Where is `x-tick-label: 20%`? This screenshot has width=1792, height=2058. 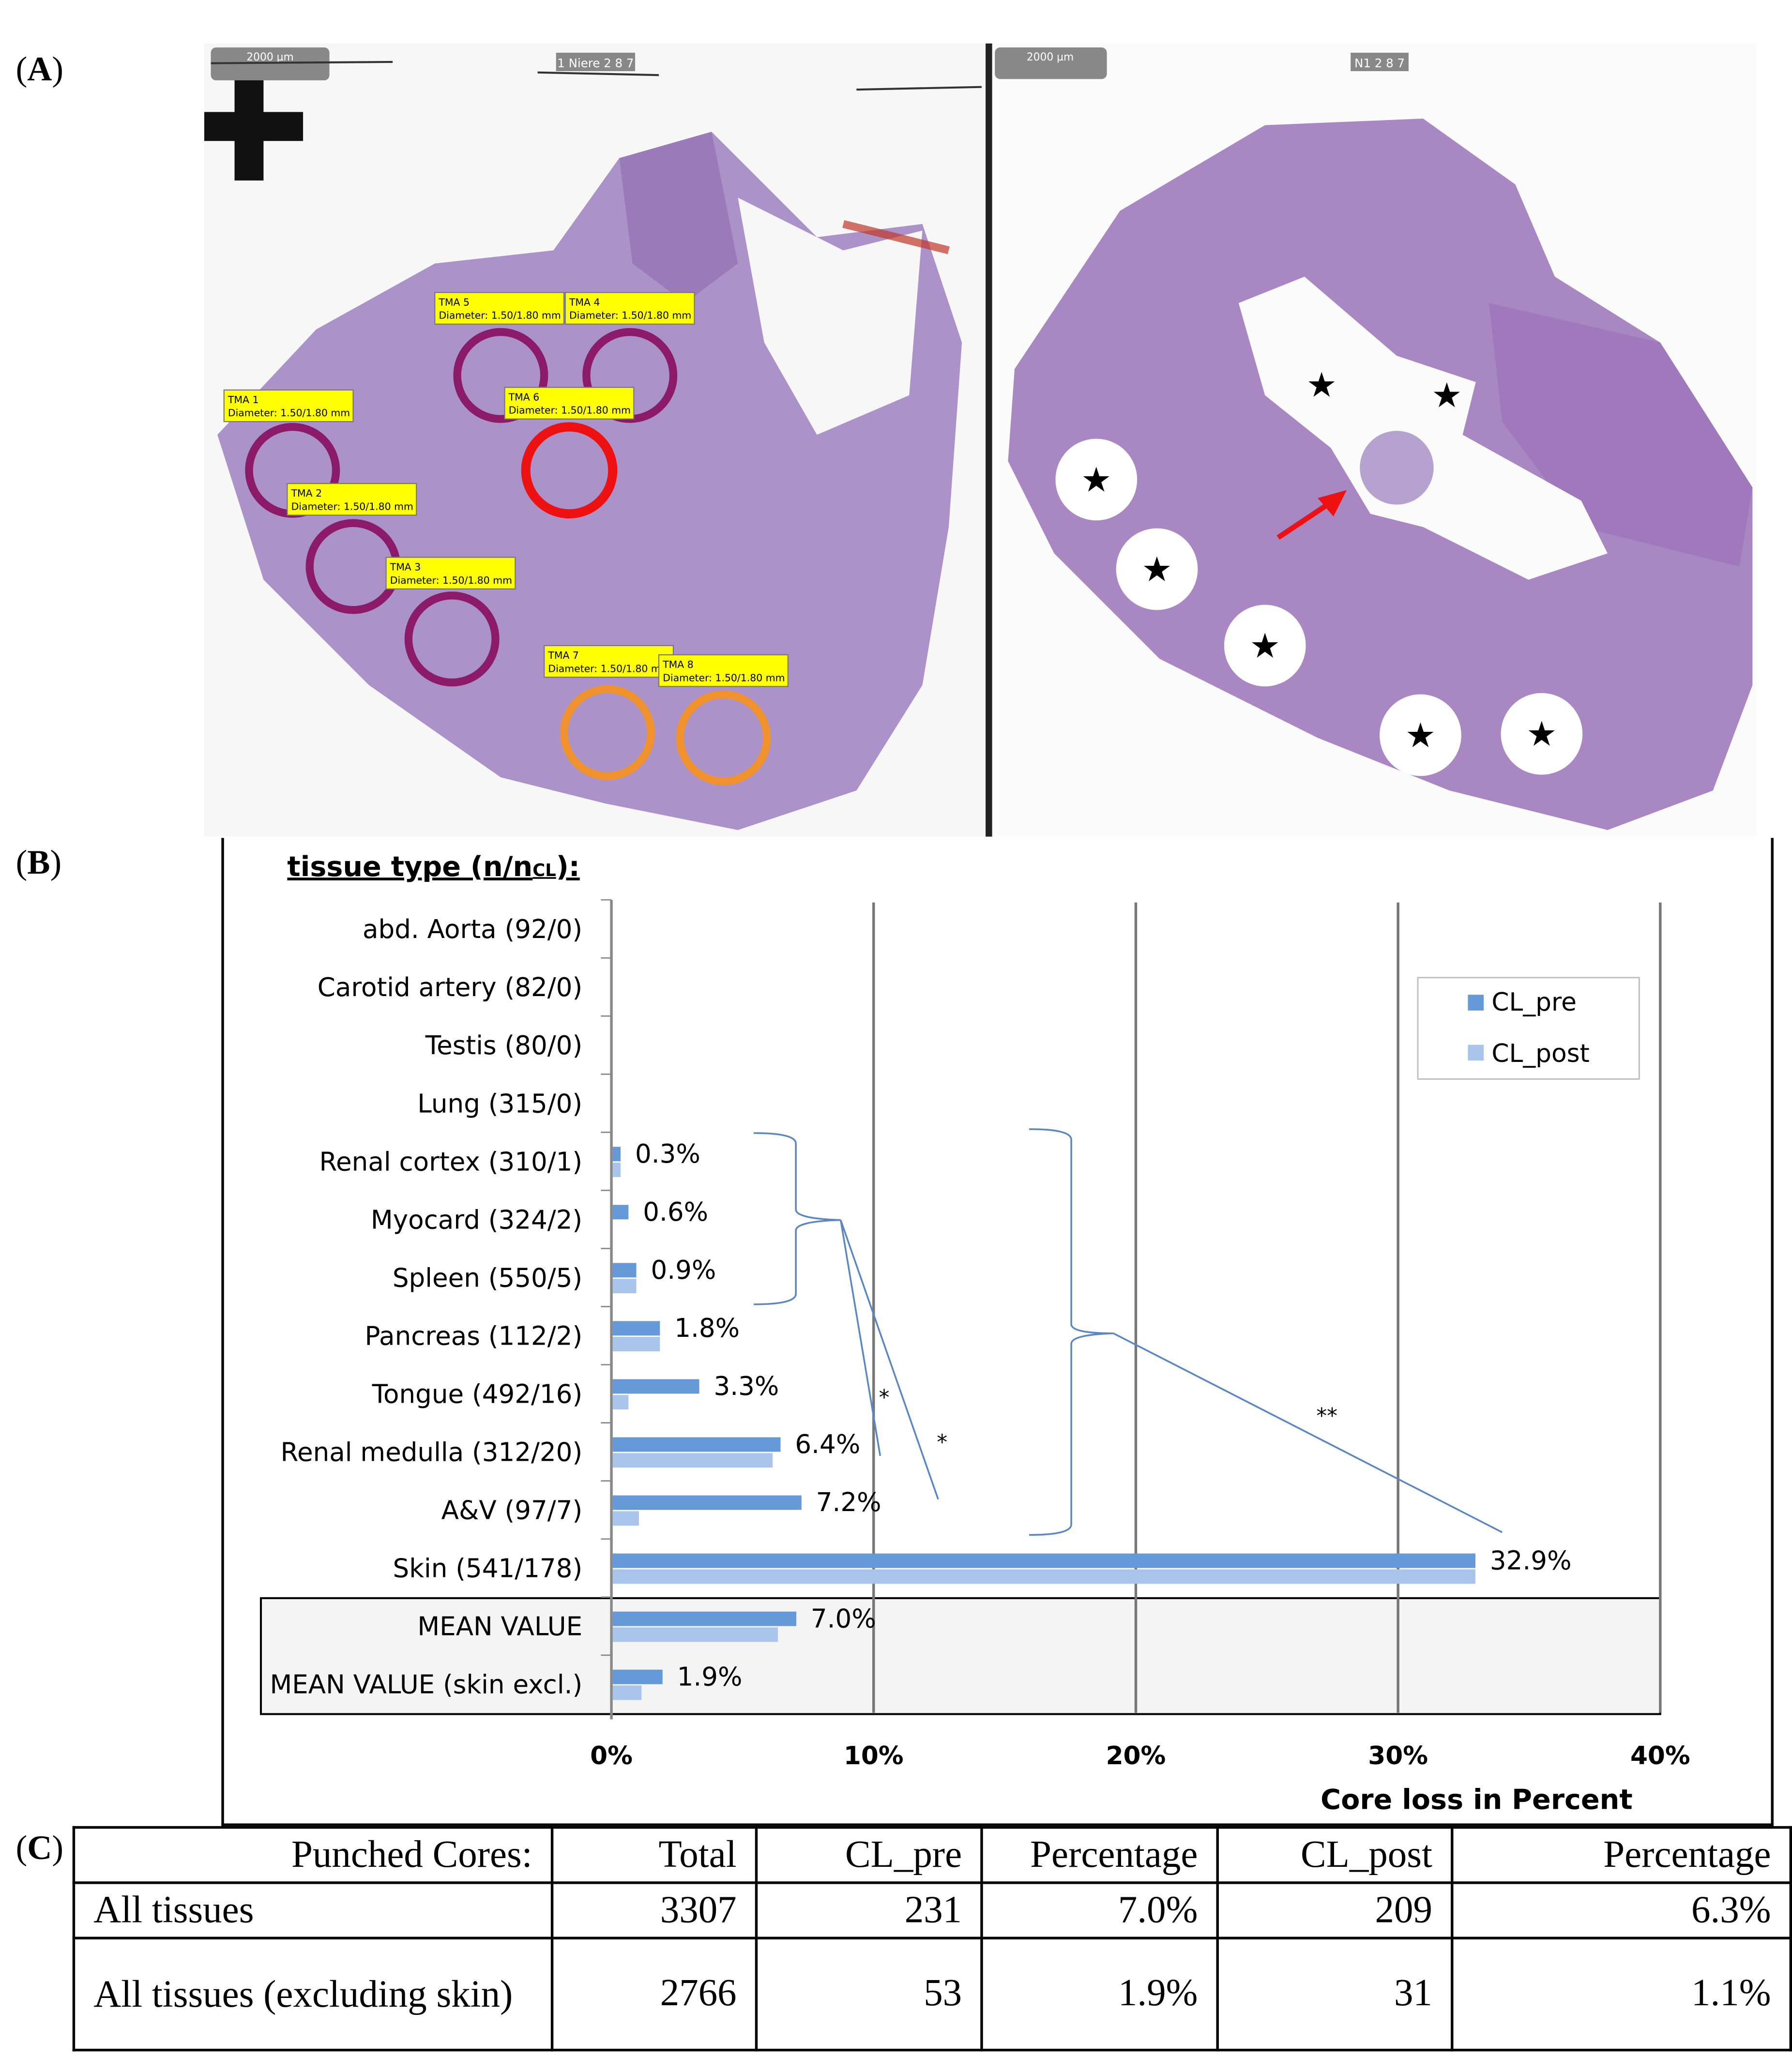 x-tick-label: 20% is located at coordinates (1136, 1755).